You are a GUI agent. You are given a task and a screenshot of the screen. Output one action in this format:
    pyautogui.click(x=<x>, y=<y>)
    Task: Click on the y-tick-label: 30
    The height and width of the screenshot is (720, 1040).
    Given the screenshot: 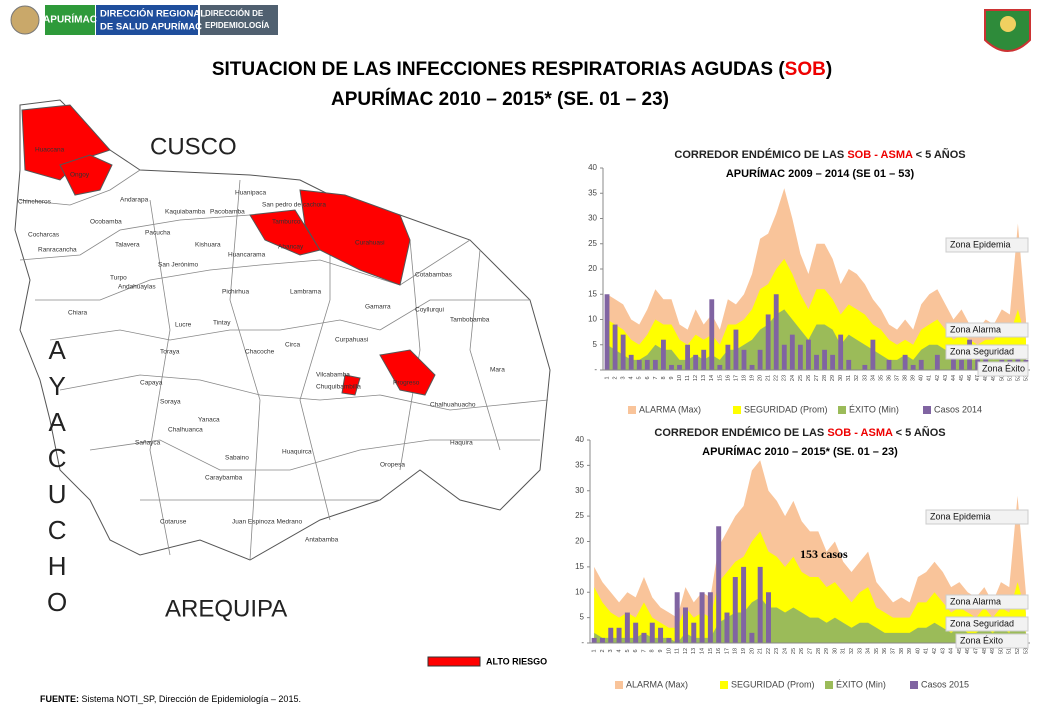 What is the action you would take?
    pyautogui.click(x=592, y=218)
    